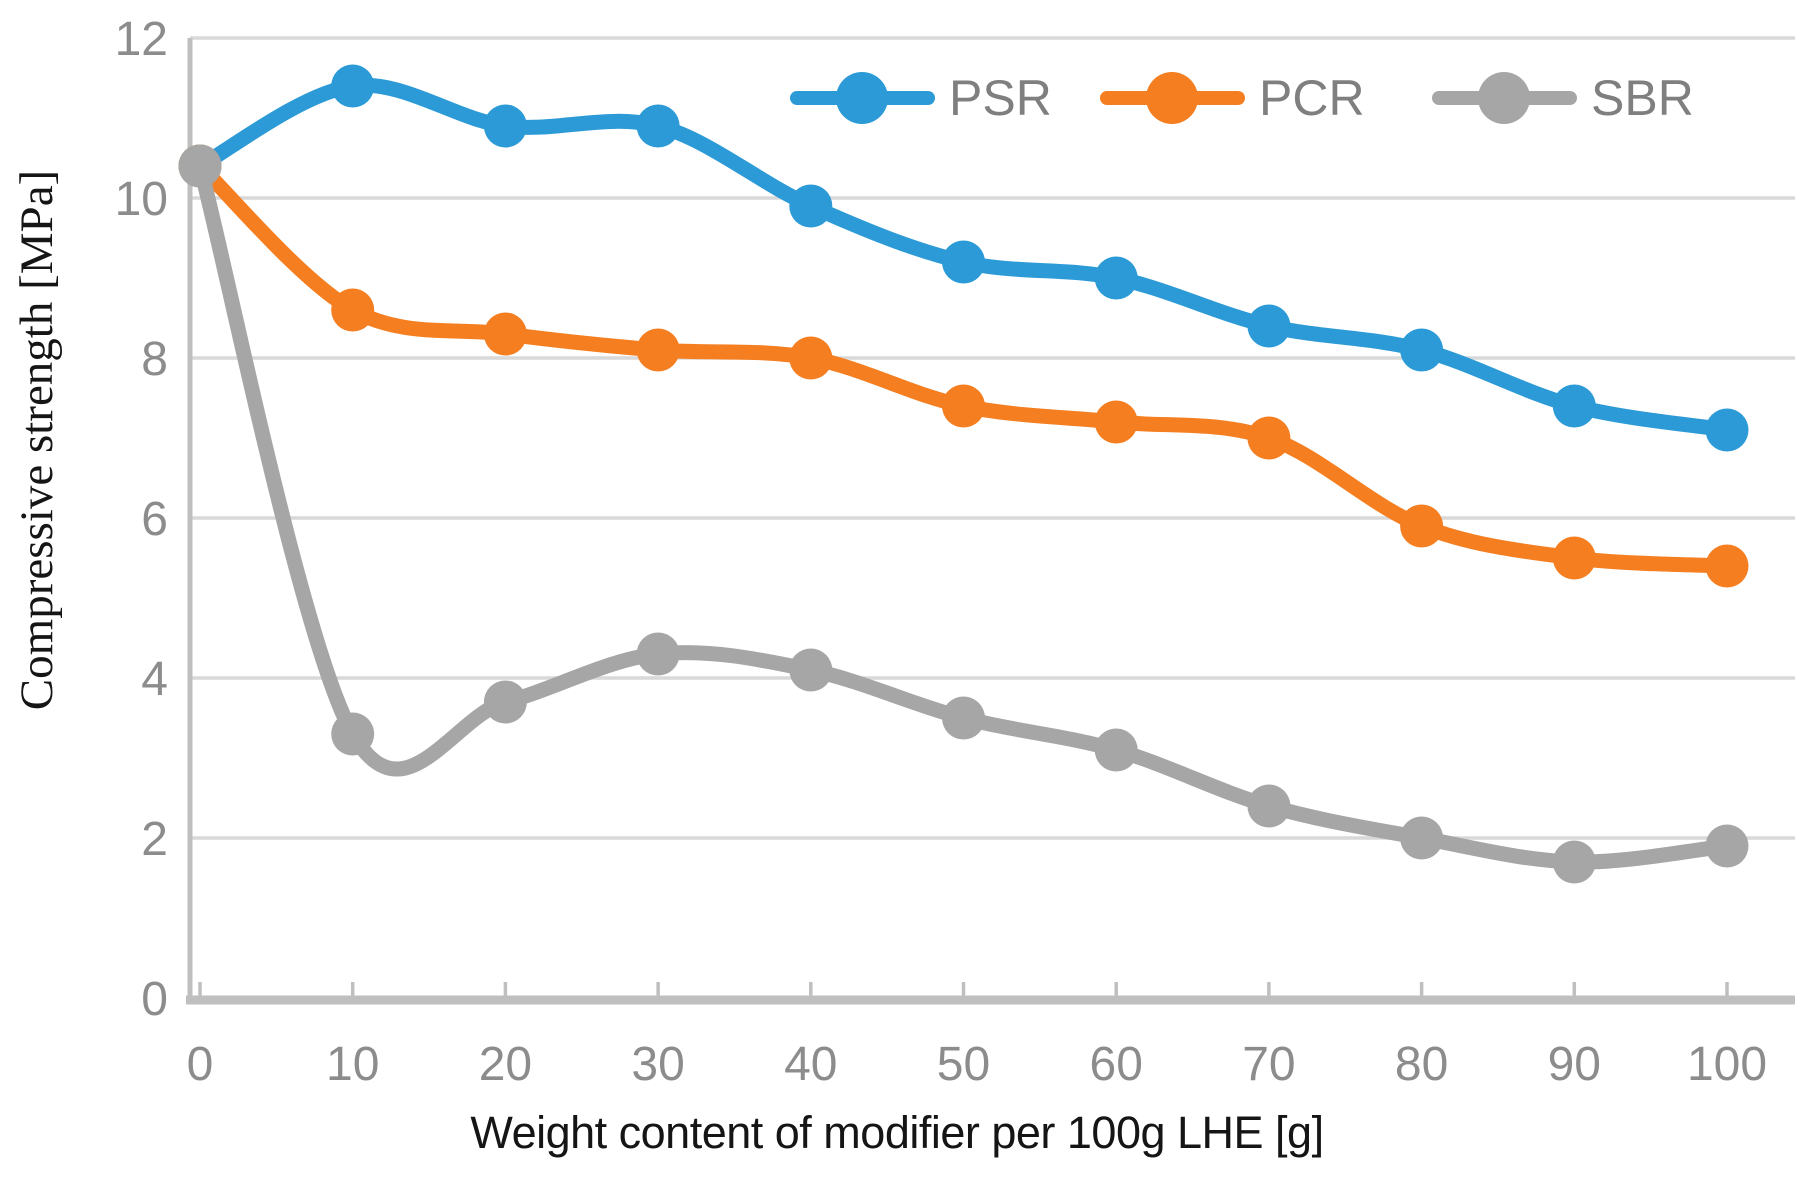  Describe the element at coordinates (1422, 526) in the screenshot. I see `data-point-pcr-x80` at that location.